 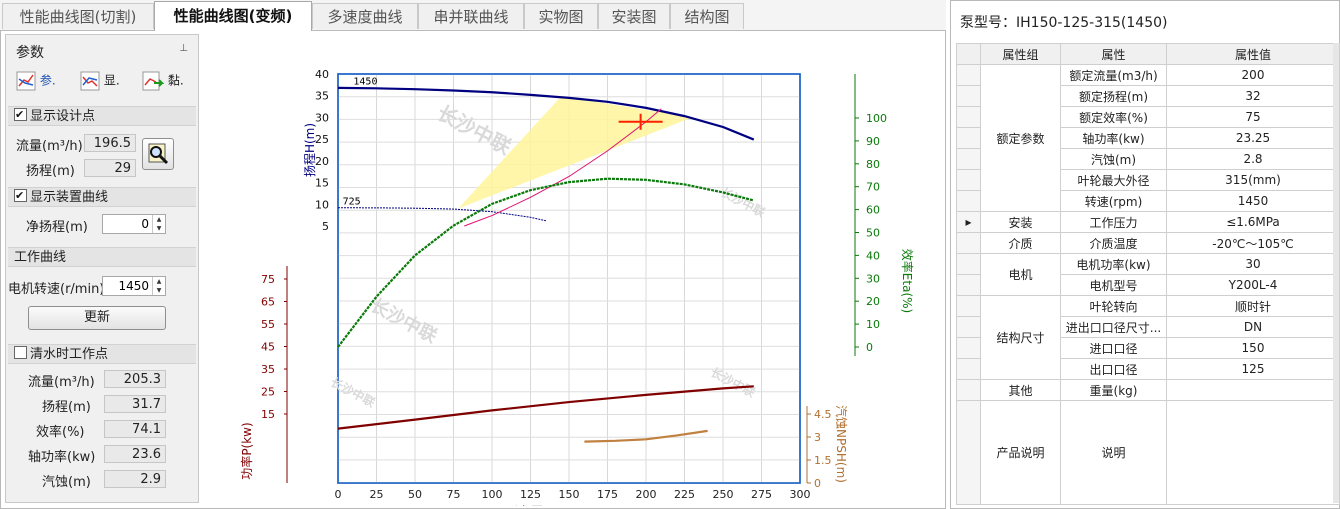 I want to click on eff-tick-label: 50, so click(x=873, y=233).